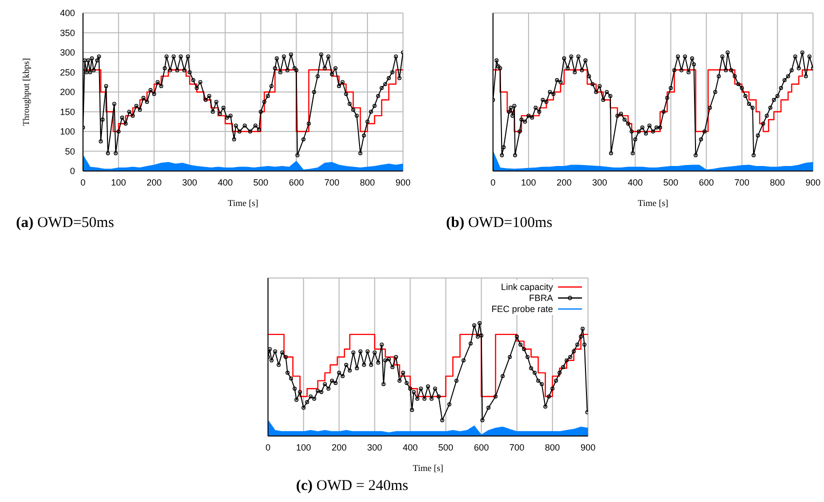 This screenshot has width=824, height=502. I want to click on text: (c) OWD = 240ms, so click(352, 486).